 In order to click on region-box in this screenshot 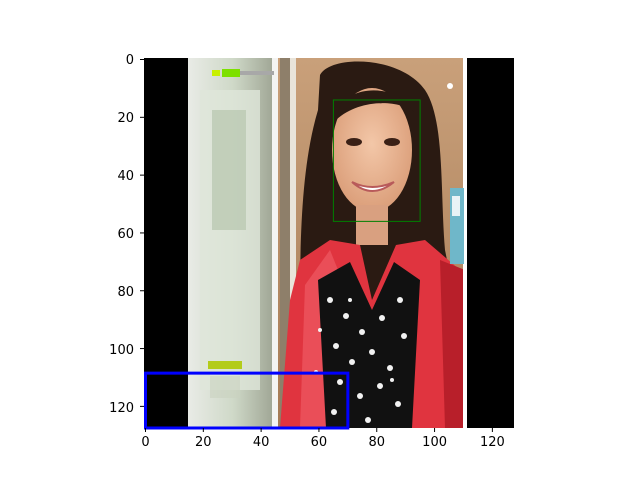, I will do `click(247, 400)`.